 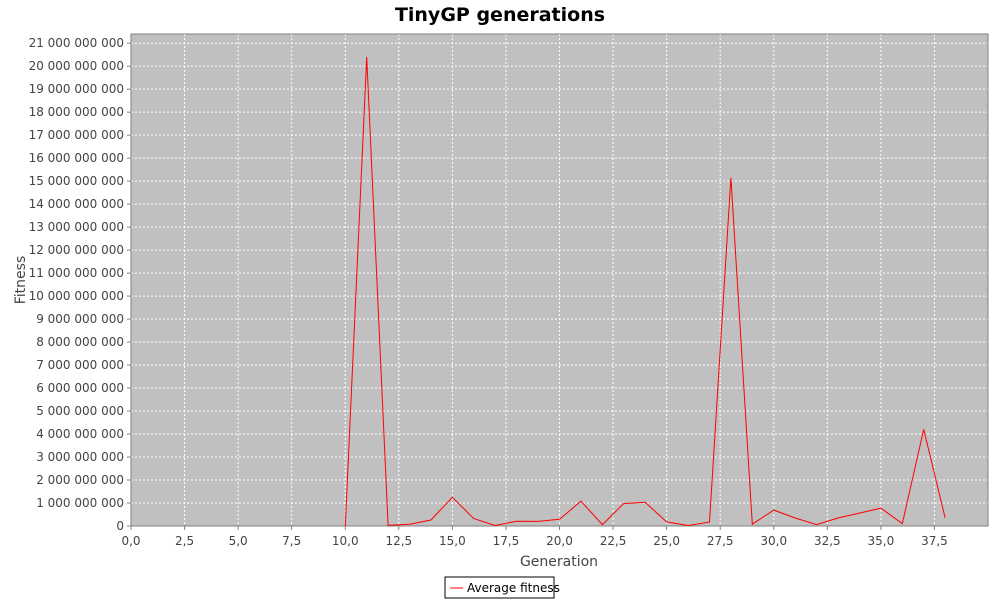 What do you see at coordinates (80, 319) in the screenshot?
I see `y-tick-label: 9 000 000 000` at bounding box center [80, 319].